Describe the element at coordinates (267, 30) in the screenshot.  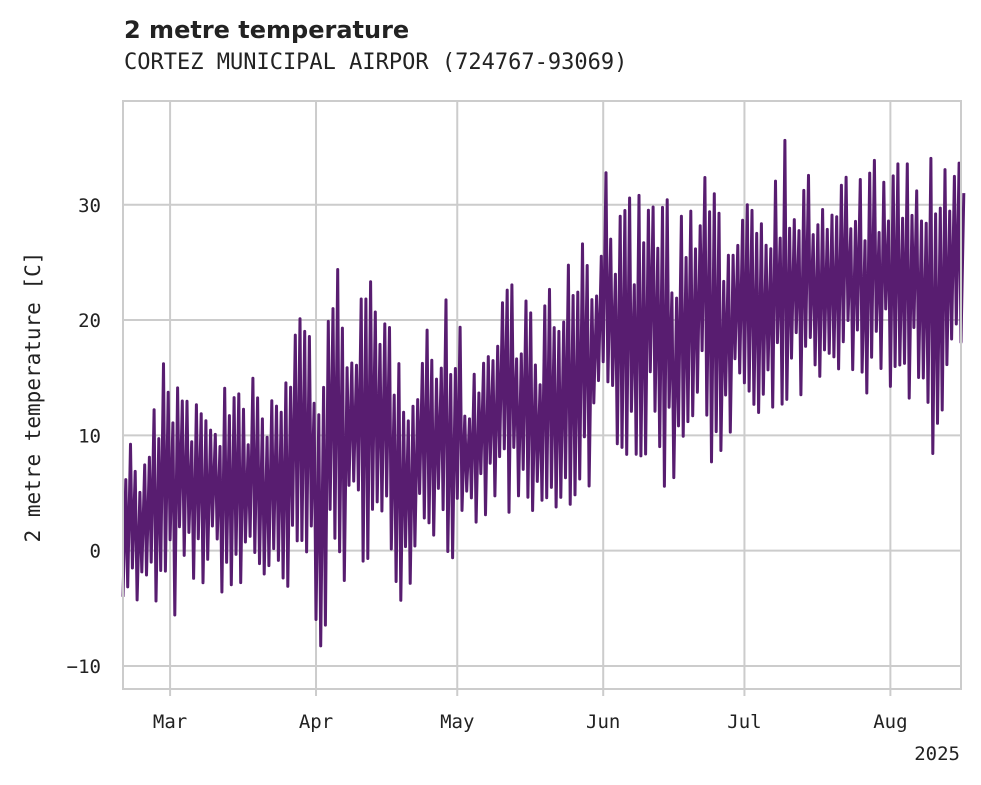
I see `chart-title: 2 metre temperature` at that location.